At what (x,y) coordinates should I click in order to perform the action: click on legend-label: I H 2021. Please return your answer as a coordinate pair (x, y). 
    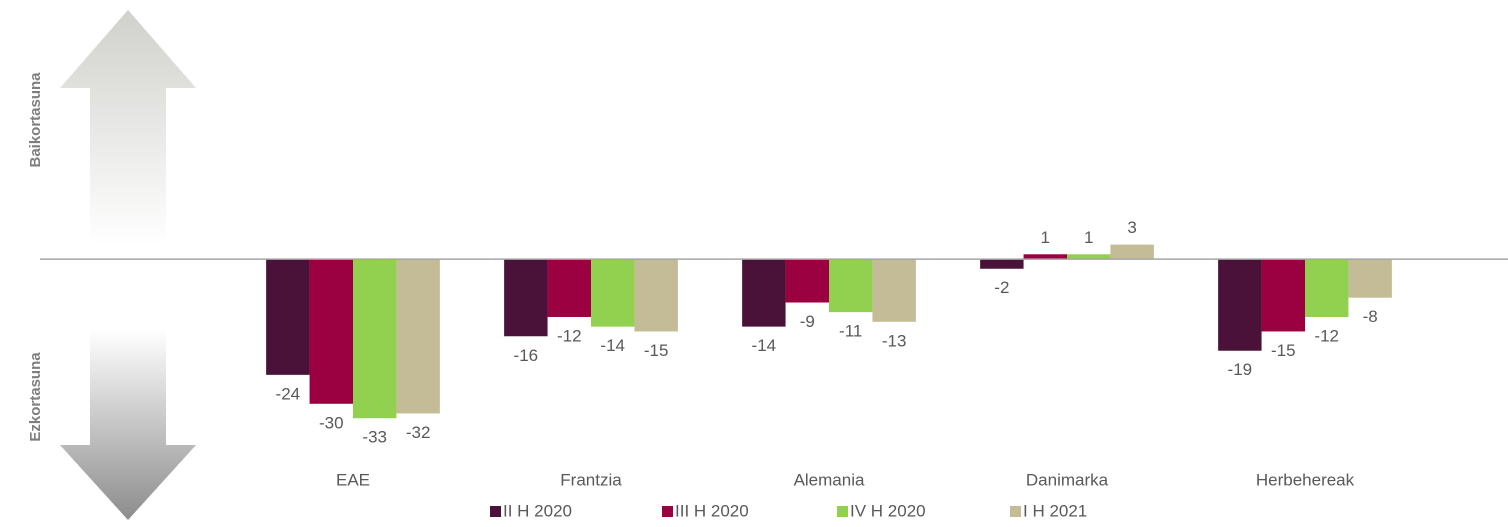
    Looking at the image, I should click on (1055, 510).